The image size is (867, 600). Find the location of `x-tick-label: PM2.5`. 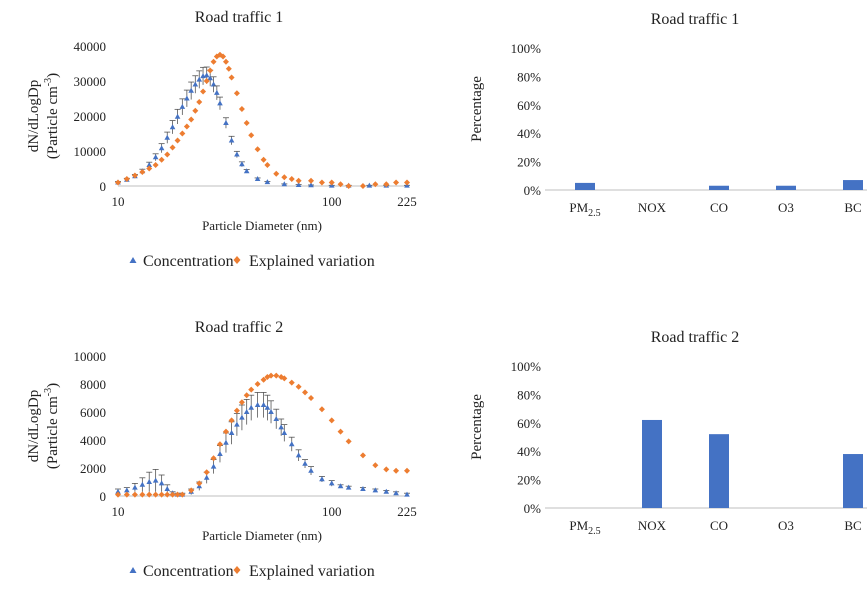

x-tick-label: PM2.5 is located at coordinates (584, 527).